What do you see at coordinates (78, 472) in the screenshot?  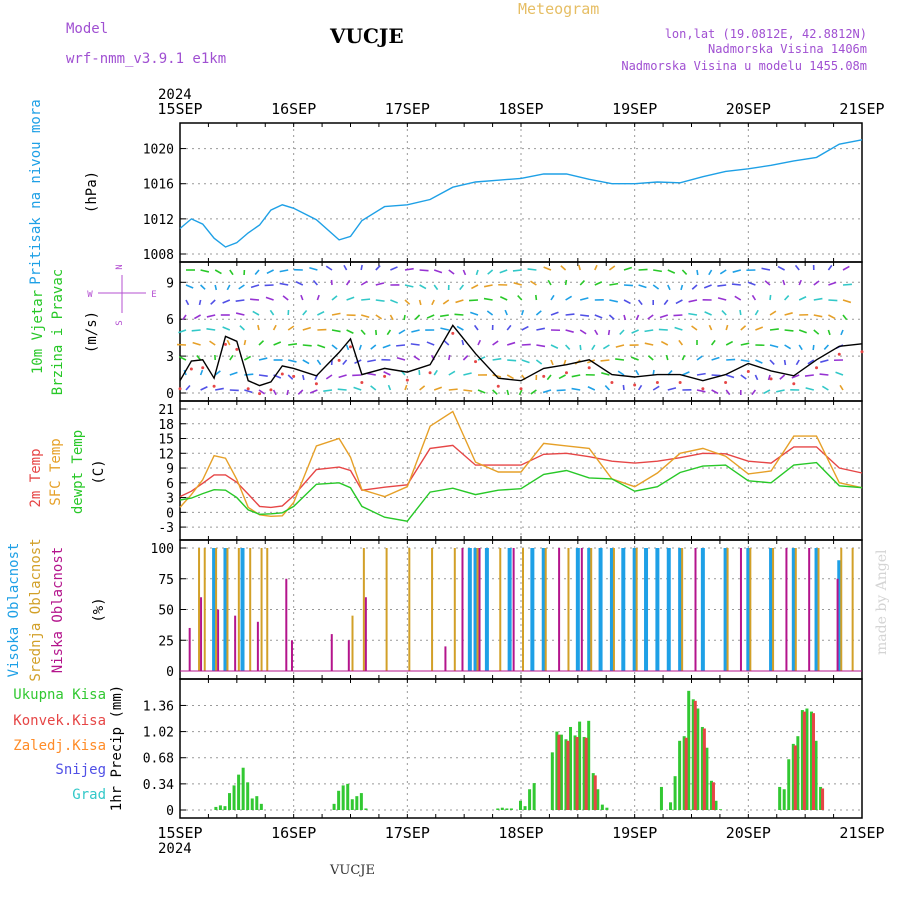 I see `temp-axis-label-3: dewpt Temp` at bounding box center [78, 472].